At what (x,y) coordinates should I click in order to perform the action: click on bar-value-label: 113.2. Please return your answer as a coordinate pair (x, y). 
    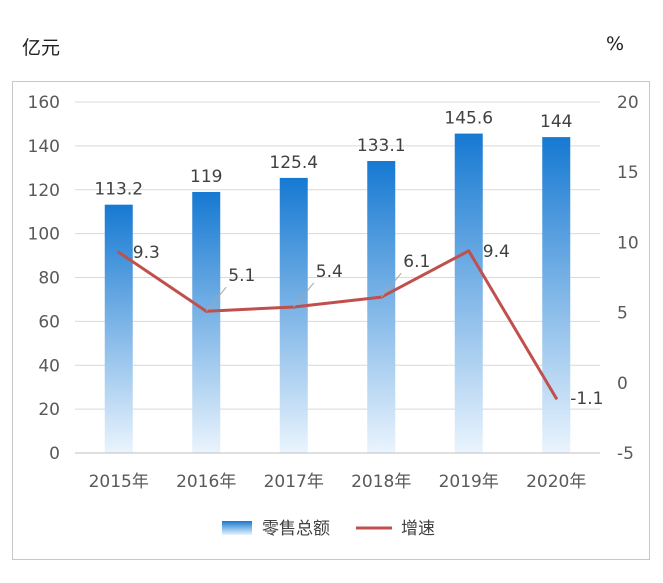
    Looking at the image, I should click on (118, 190).